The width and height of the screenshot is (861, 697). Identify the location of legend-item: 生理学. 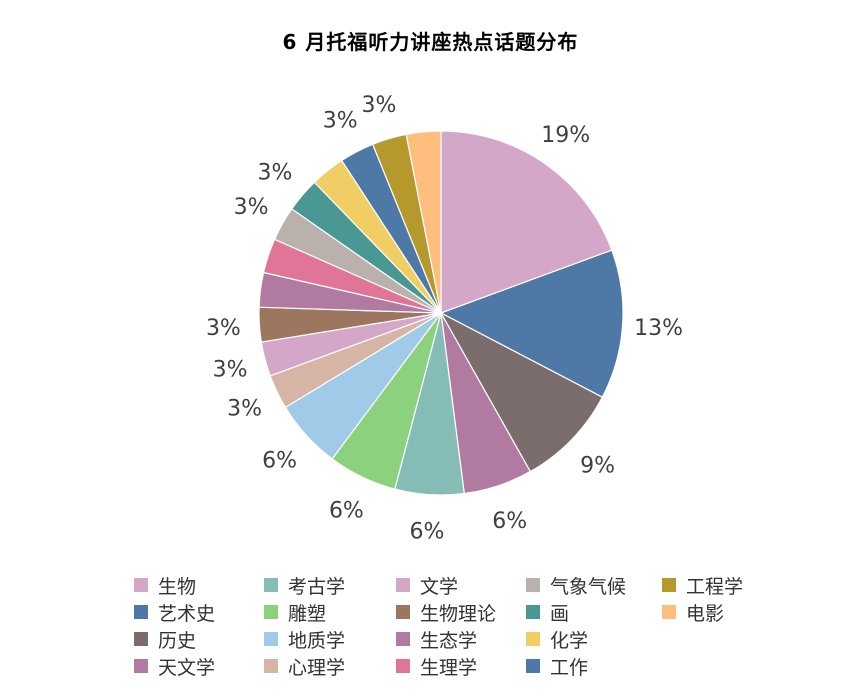
(436, 666).